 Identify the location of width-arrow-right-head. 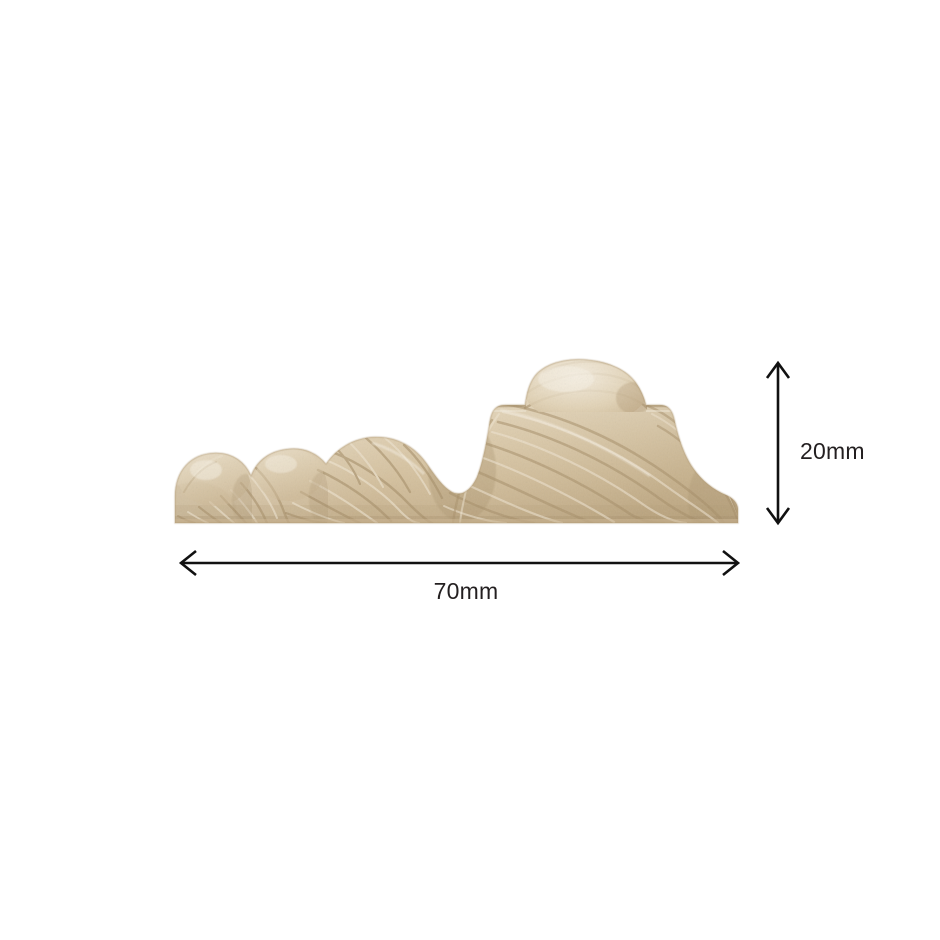
(731, 563).